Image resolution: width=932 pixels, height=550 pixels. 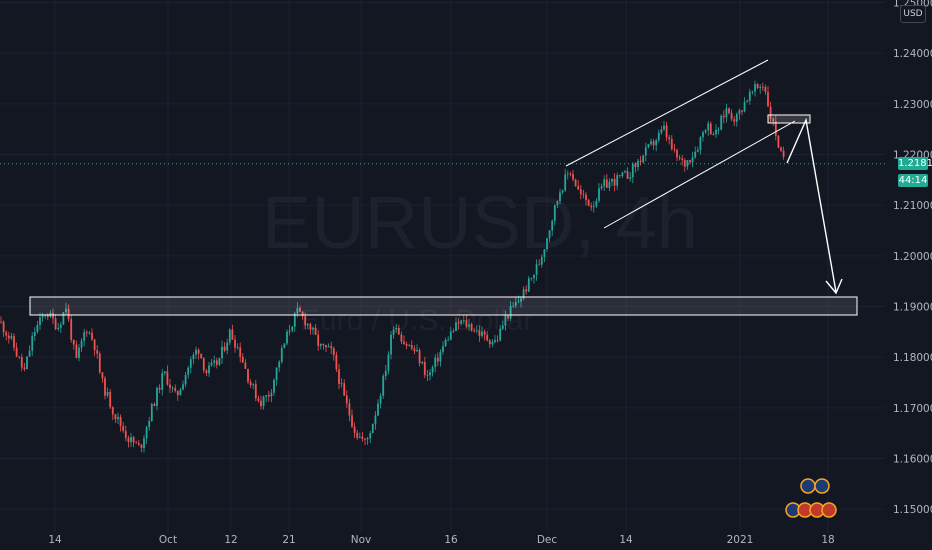 I want to click on time-axis: 14 Oct 12 21 Nov 16 Dec 14 2021 18, so click(x=441, y=540).